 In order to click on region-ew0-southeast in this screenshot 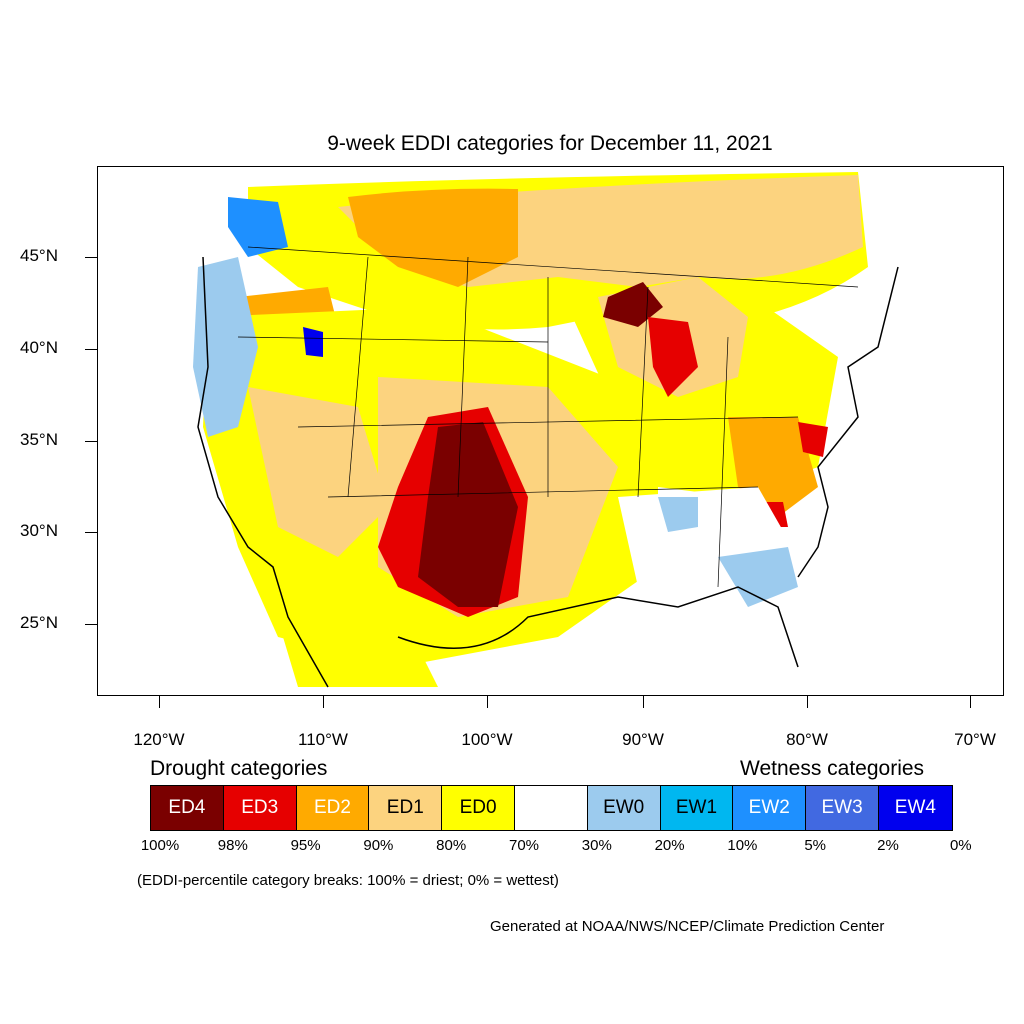, I will do `click(678, 514)`.